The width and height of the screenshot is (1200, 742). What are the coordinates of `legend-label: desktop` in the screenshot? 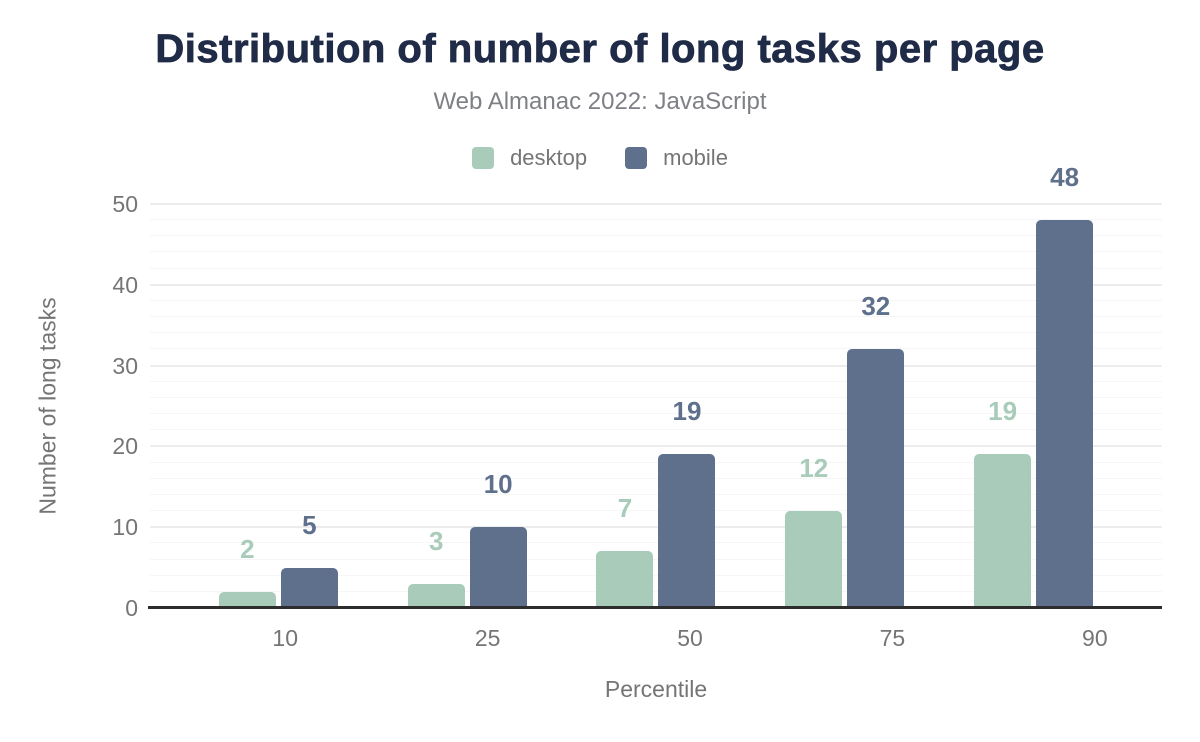 It's located at (549, 157).